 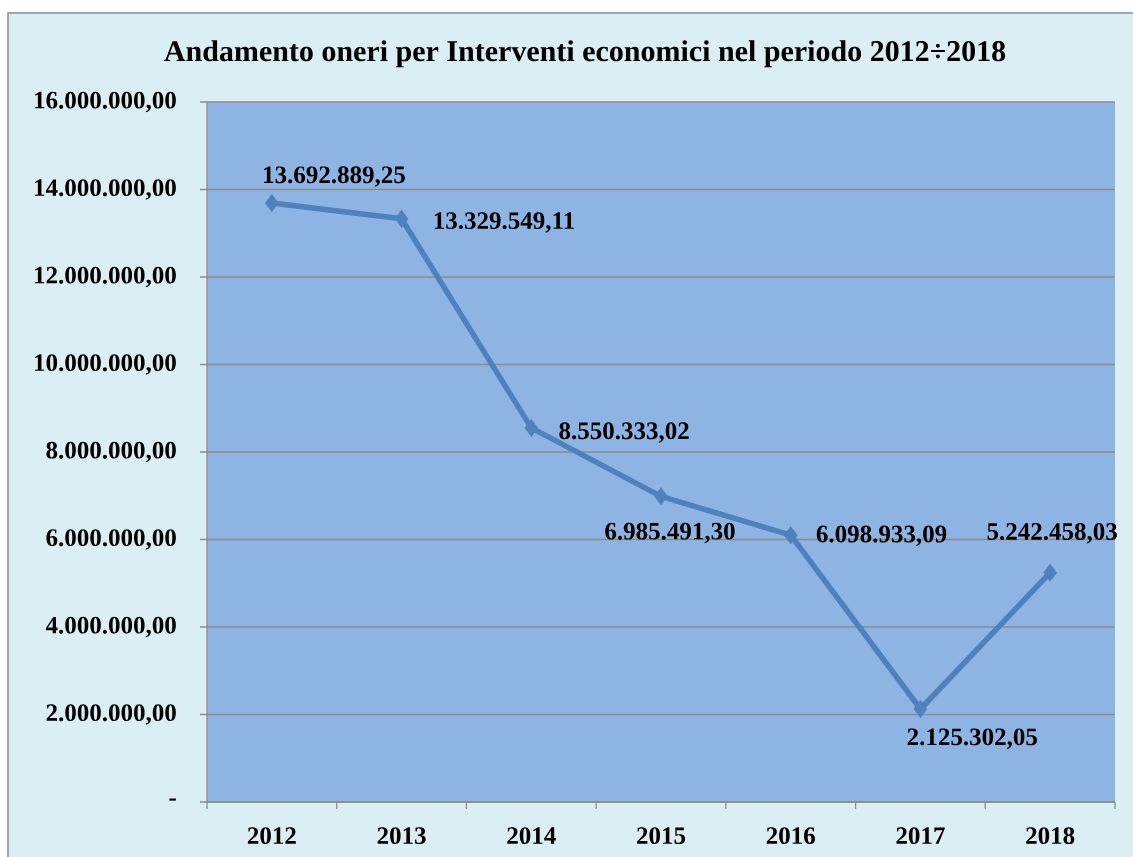 What do you see at coordinates (334, 176) in the screenshot?
I see `data-label: 13.692.889,25` at bounding box center [334, 176].